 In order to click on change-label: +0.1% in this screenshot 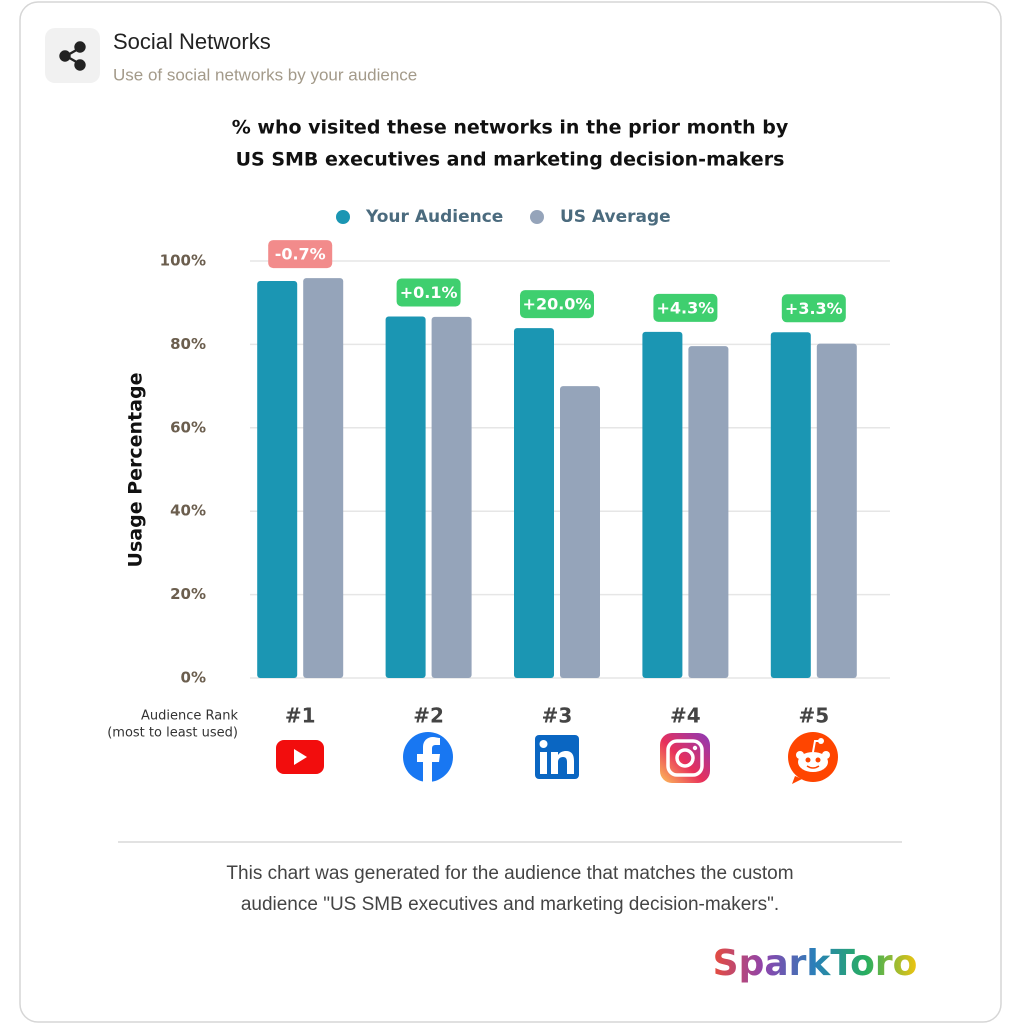, I will do `click(429, 292)`.